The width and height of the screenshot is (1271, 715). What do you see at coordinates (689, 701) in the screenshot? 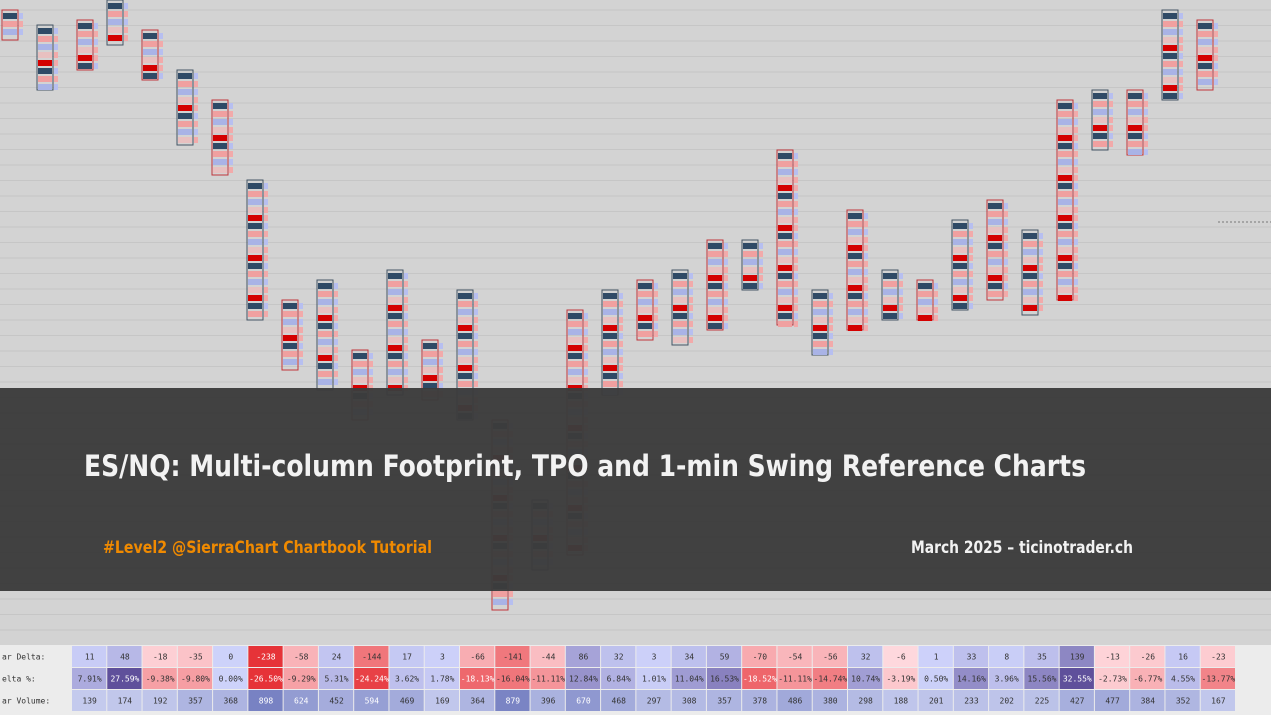
I see `cell-text: 308` at bounding box center [689, 701].